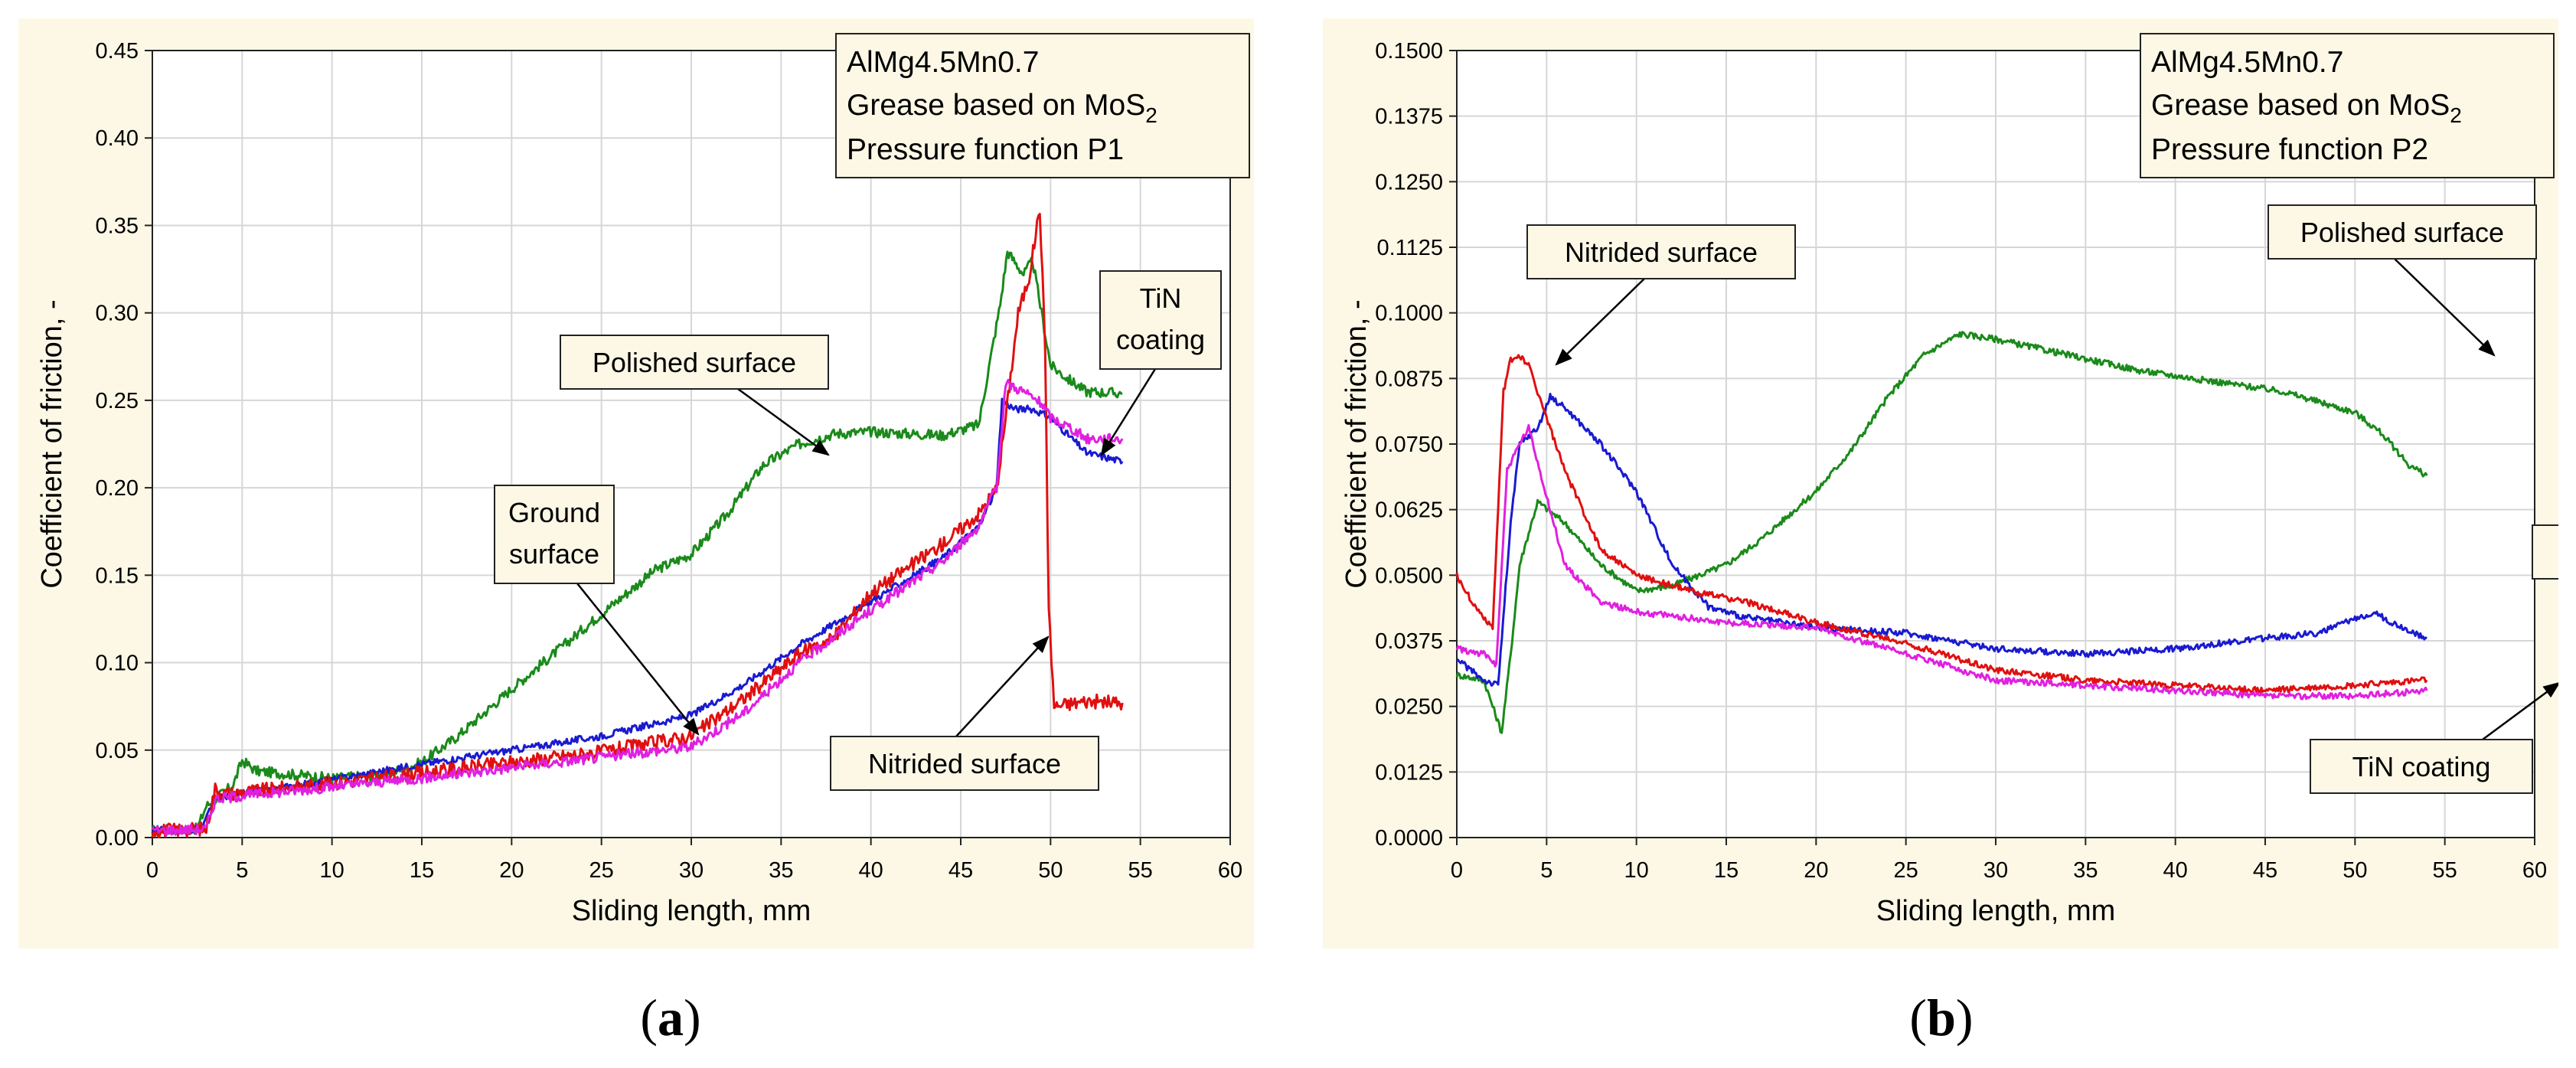 This screenshot has width=2576, height=1068. I want to click on chart-b-y-tick-label: 0.1125, so click(1409, 248).